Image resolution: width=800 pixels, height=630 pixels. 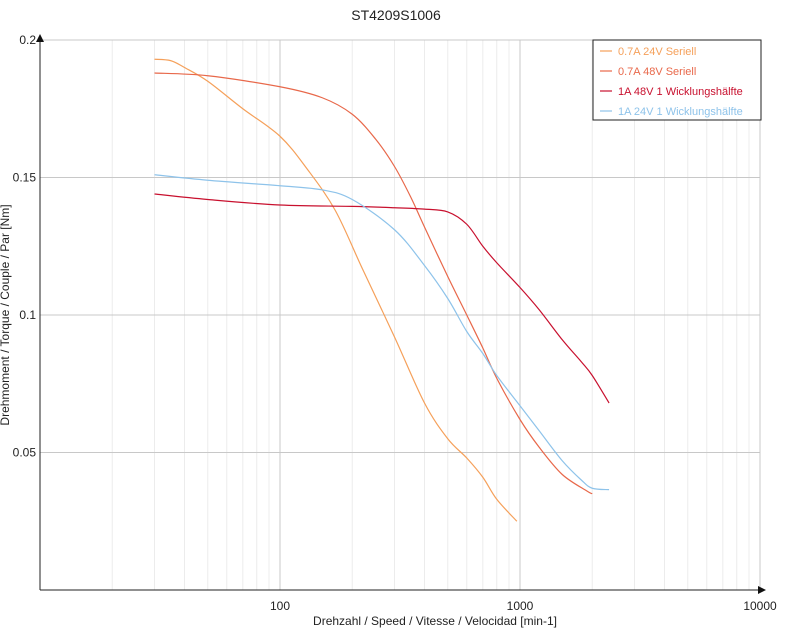 What do you see at coordinates (25, 246) in the screenshot?
I see `y-tick-labels: 0.05 0.1 0.15 0.2` at bounding box center [25, 246].